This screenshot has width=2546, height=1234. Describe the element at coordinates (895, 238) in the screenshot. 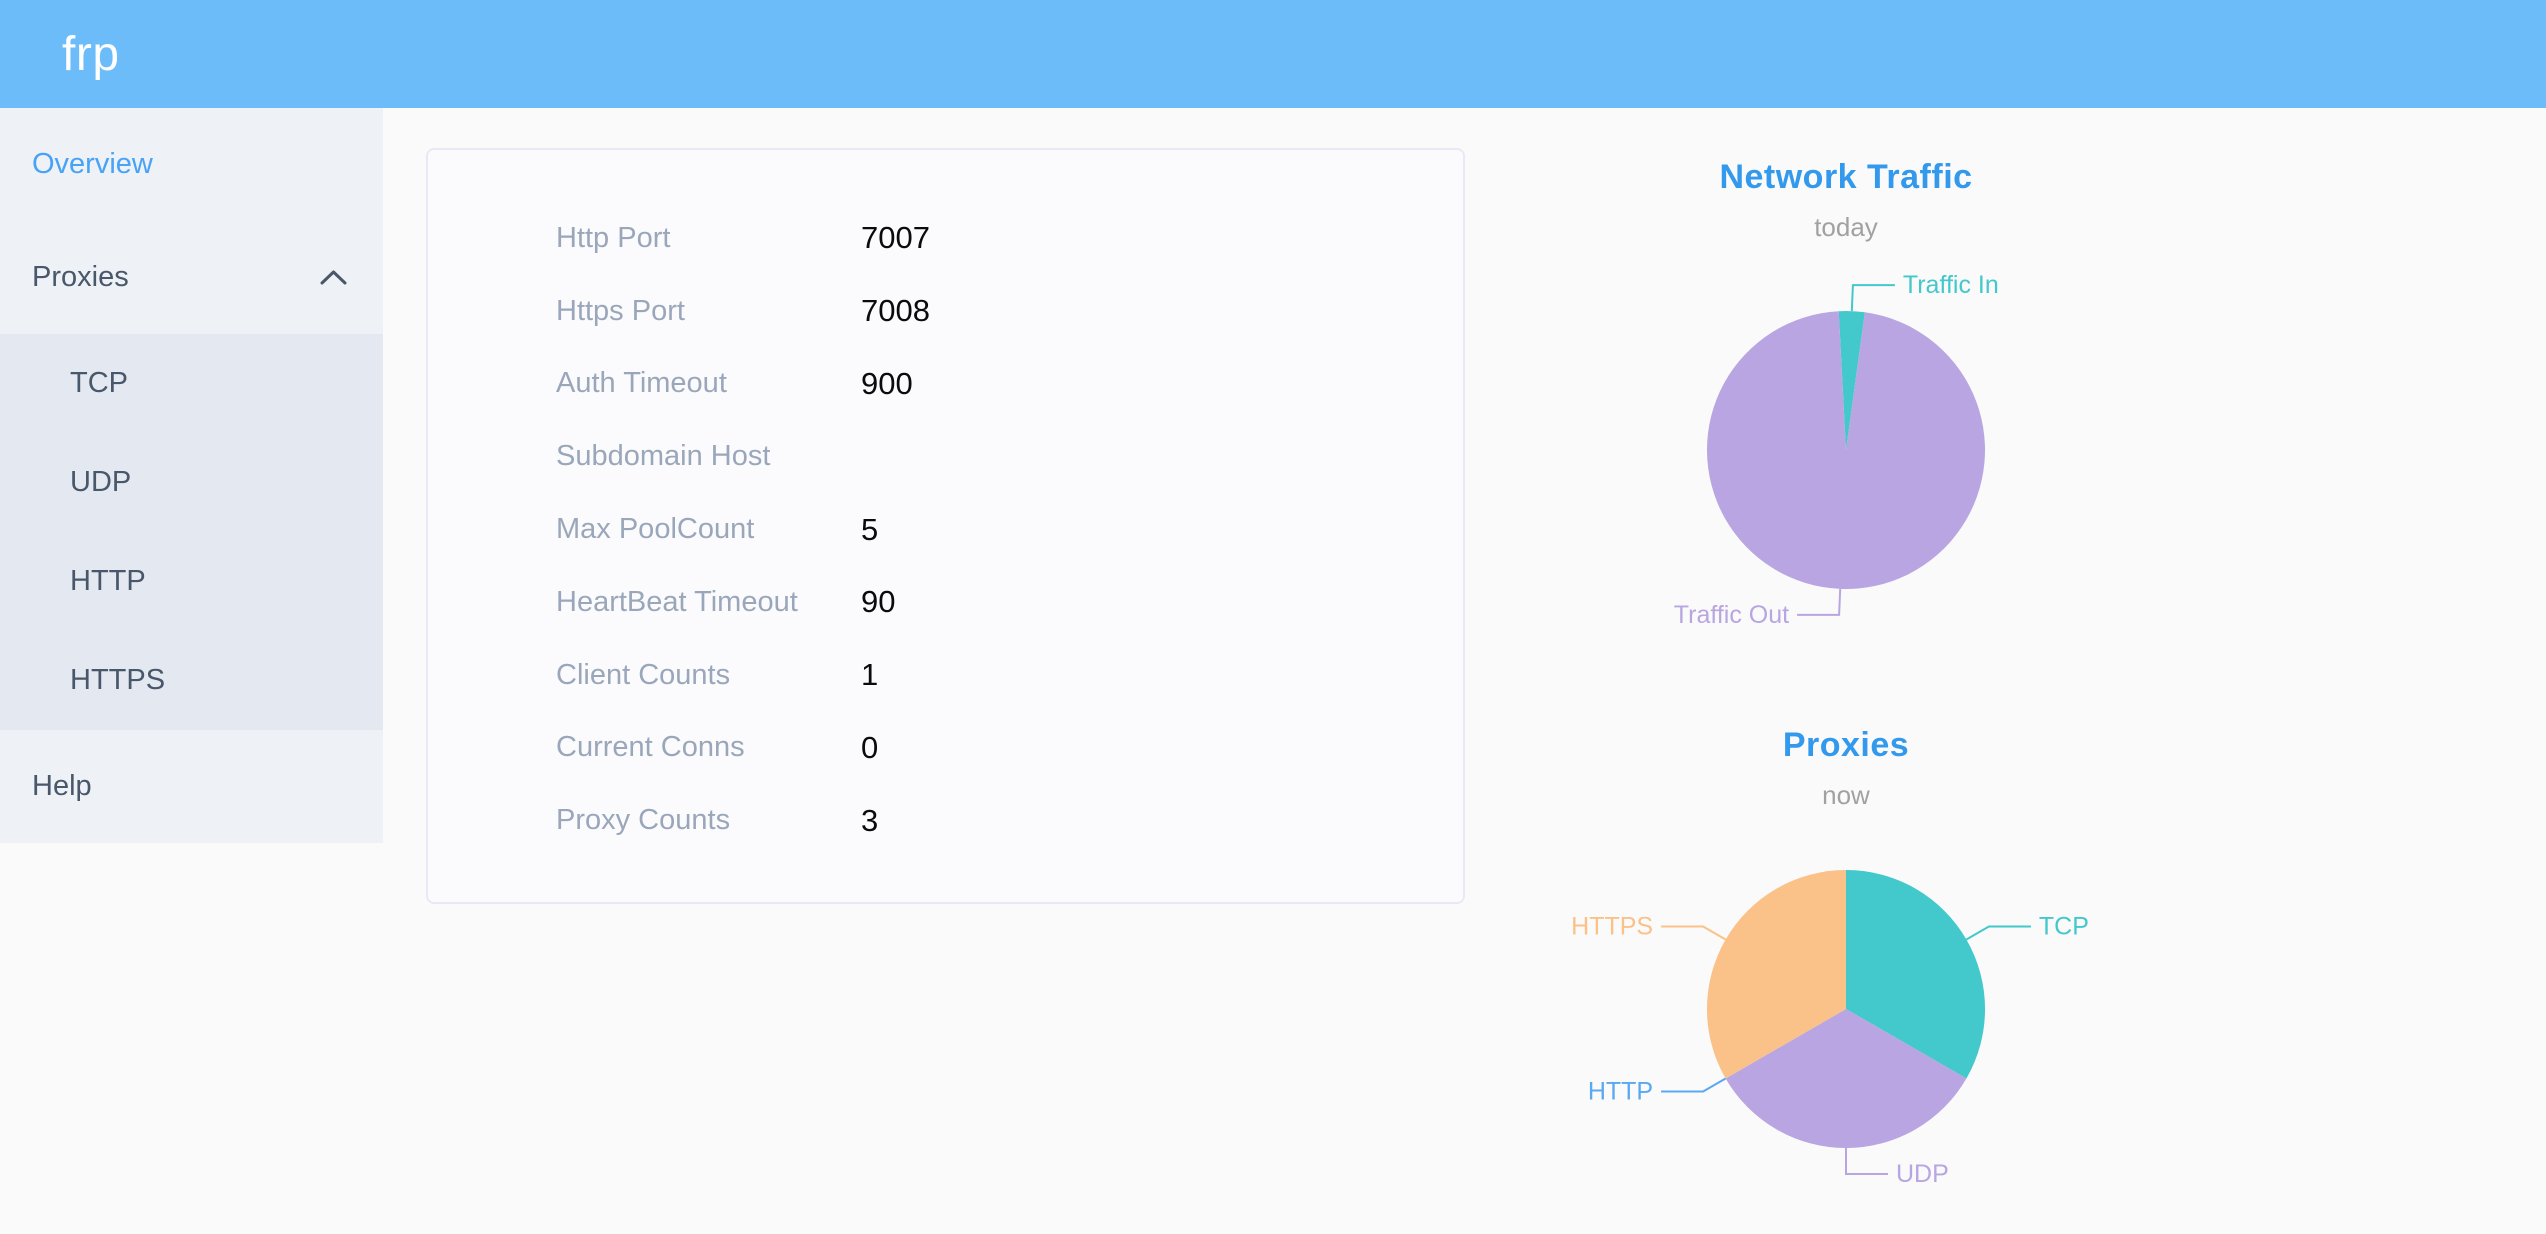

I see `config-value: 7007` at that location.